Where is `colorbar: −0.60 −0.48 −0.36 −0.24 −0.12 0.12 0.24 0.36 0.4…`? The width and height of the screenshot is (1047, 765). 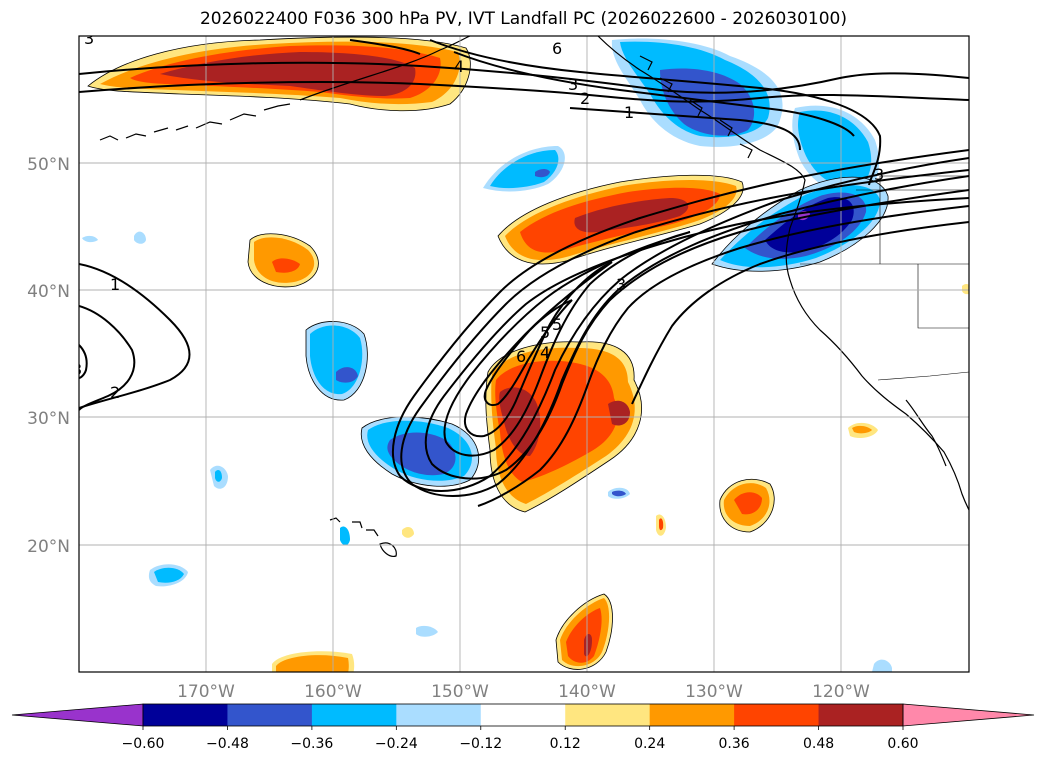
colorbar: −0.60 −0.48 −0.36 −0.24 −0.12 0.12 0.24 0.36 0.4… is located at coordinates (523, 727).